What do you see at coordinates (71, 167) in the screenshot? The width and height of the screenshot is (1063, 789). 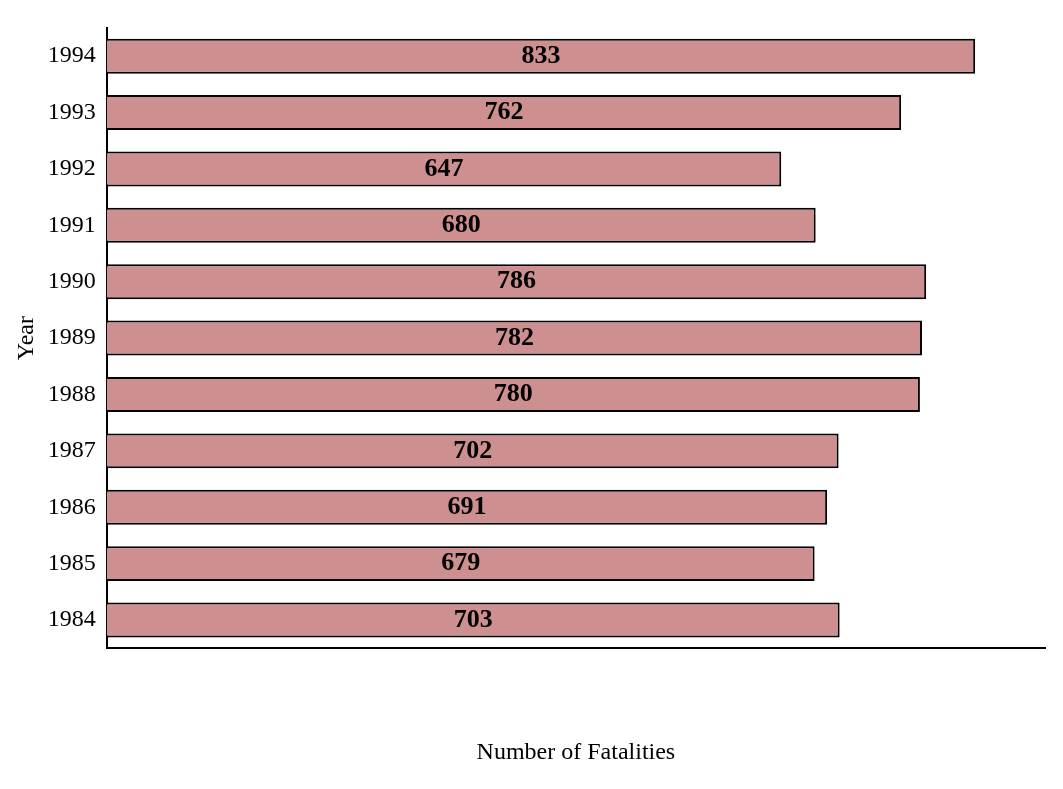 I see `y-tick-label: 1992` at bounding box center [71, 167].